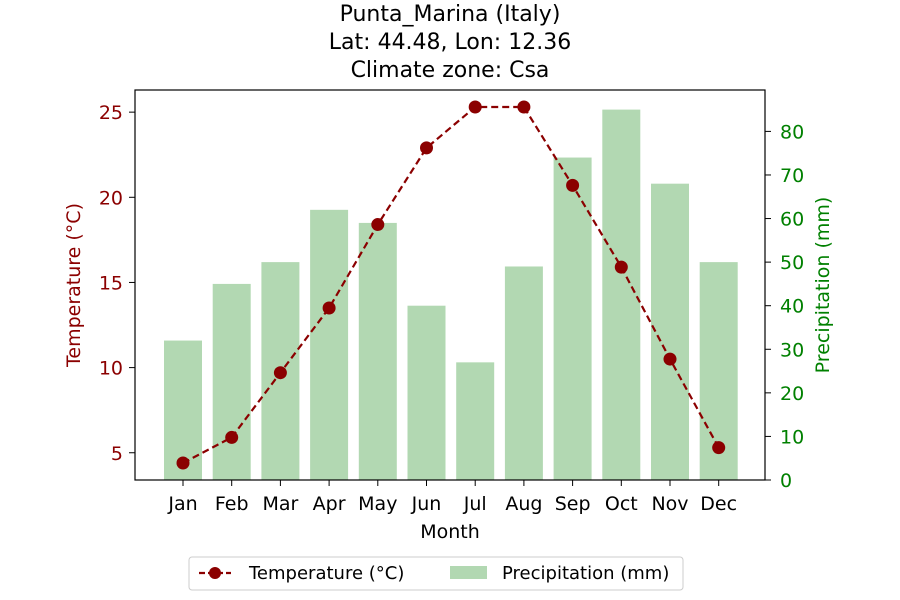 The image size is (900, 600). I want to click on right-y-tick-label: 60, so click(792, 220).